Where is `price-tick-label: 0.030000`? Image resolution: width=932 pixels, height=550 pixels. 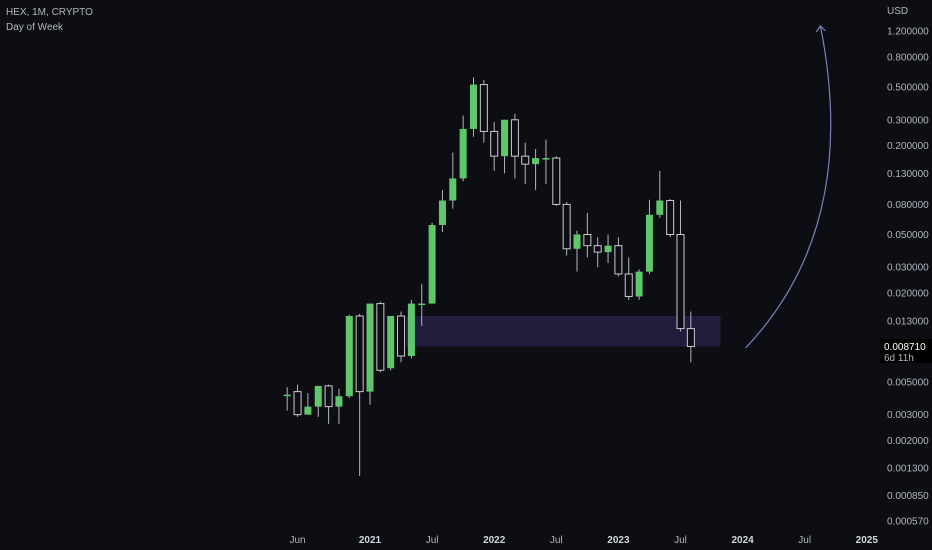 price-tick-label: 0.030000 is located at coordinates (908, 268).